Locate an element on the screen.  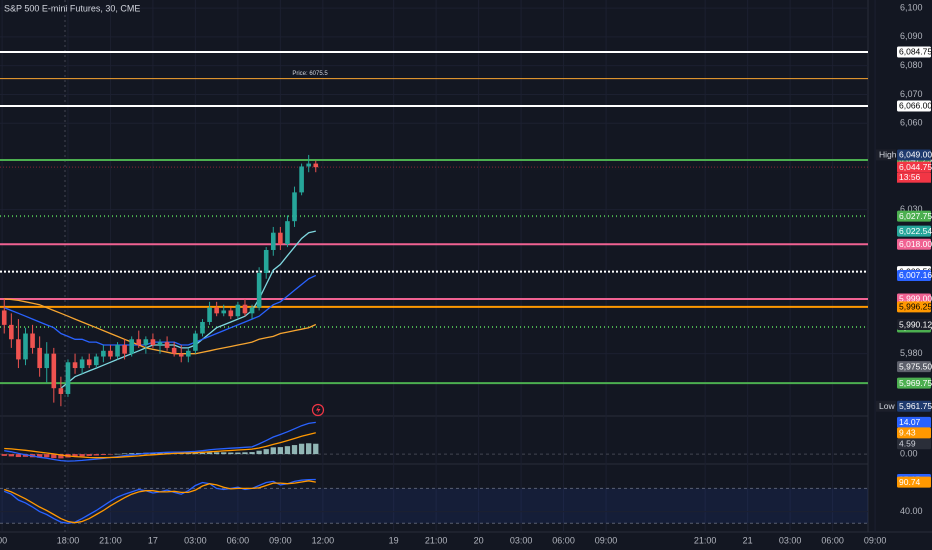
x-tick-label: 19 is located at coordinates (394, 540).